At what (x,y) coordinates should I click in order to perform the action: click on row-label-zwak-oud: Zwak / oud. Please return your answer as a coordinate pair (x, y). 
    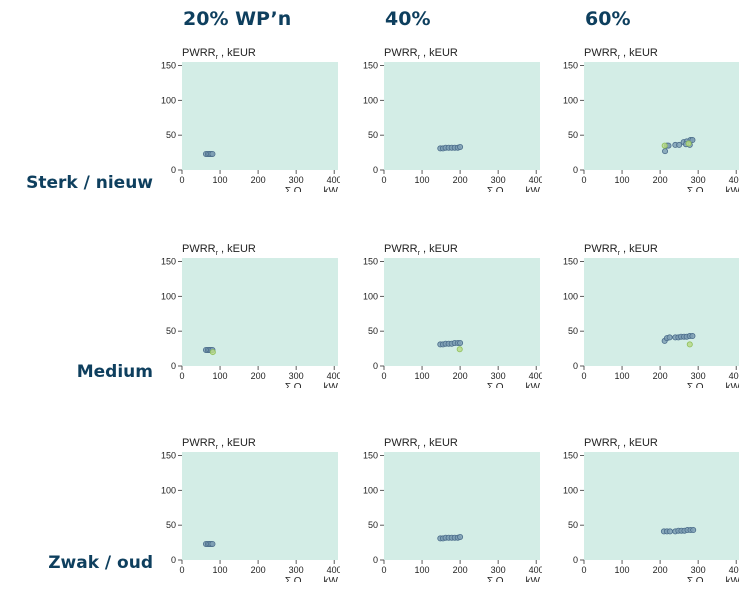
    Looking at the image, I should click on (100, 563).